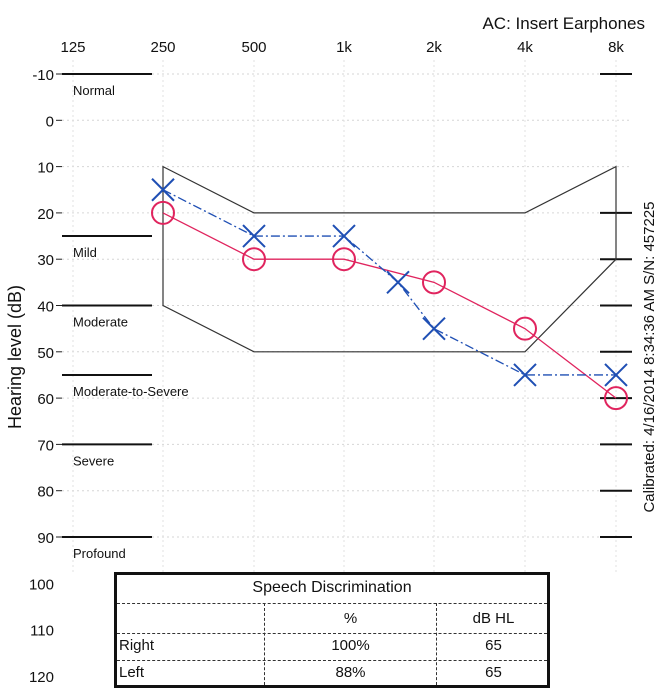  What do you see at coordinates (45, 307) in the screenshot?
I see `y-tick-label: 40` at bounding box center [45, 307].